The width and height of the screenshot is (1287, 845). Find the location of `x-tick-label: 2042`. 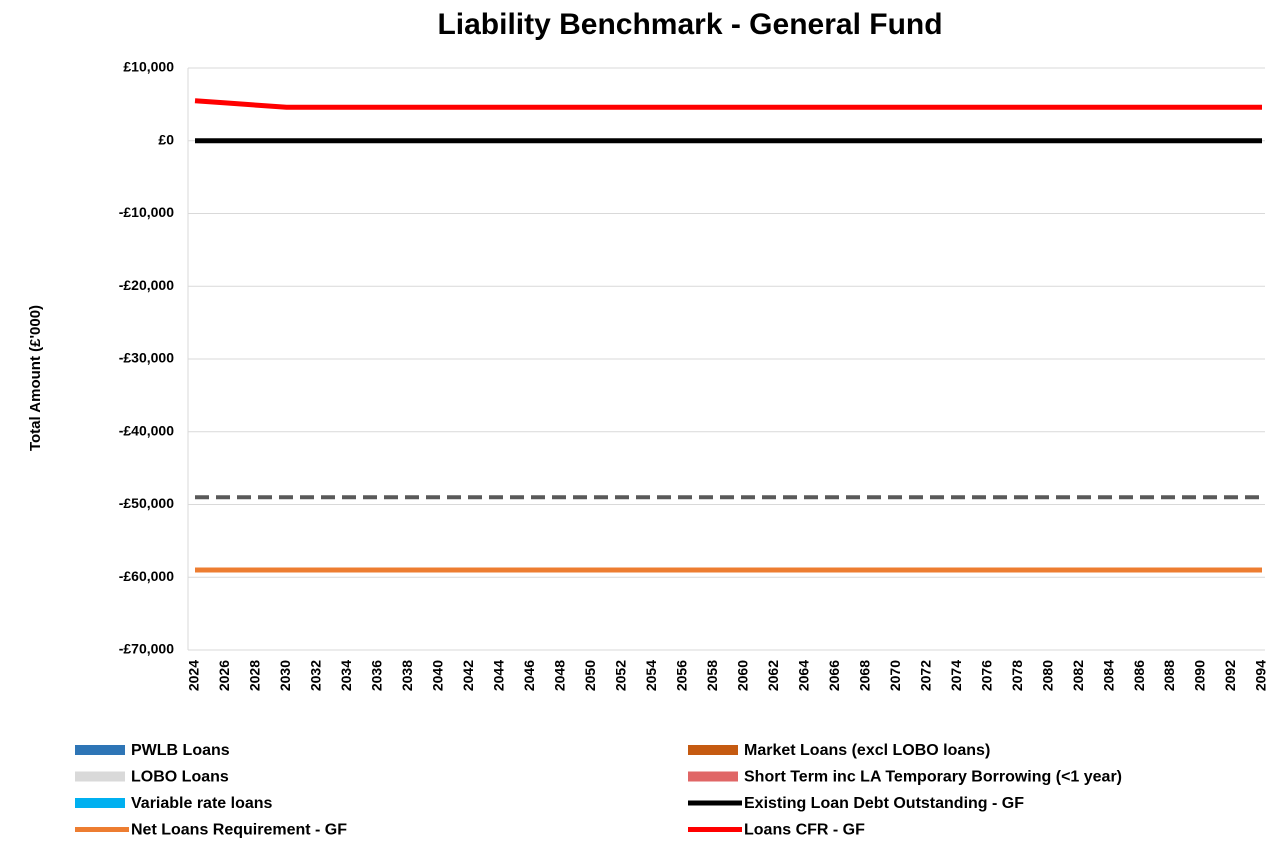

x-tick-label: 2042 is located at coordinates (468, 675).